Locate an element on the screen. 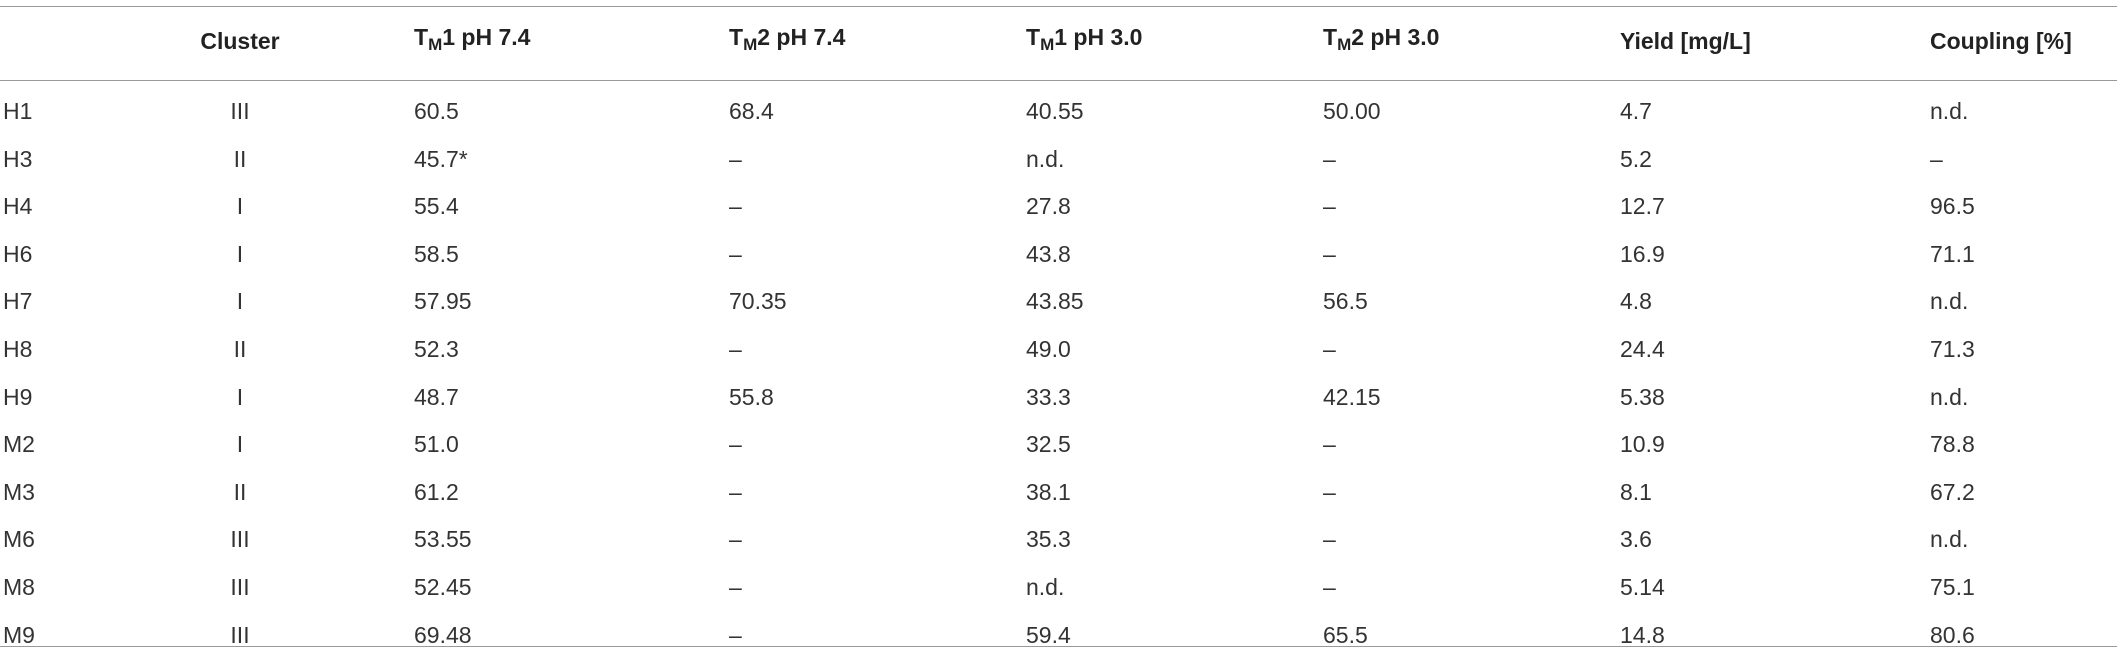 The width and height of the screenshot is (2117, 649). header-cell: Coupling [%] is located at coordinates (2001, 41).